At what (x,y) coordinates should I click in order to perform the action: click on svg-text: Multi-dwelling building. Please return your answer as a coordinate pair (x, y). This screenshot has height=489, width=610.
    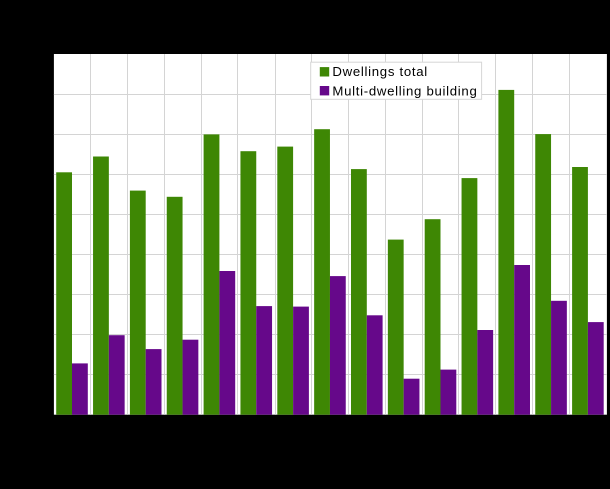
    Looking at the image, I should click on (404, 91).